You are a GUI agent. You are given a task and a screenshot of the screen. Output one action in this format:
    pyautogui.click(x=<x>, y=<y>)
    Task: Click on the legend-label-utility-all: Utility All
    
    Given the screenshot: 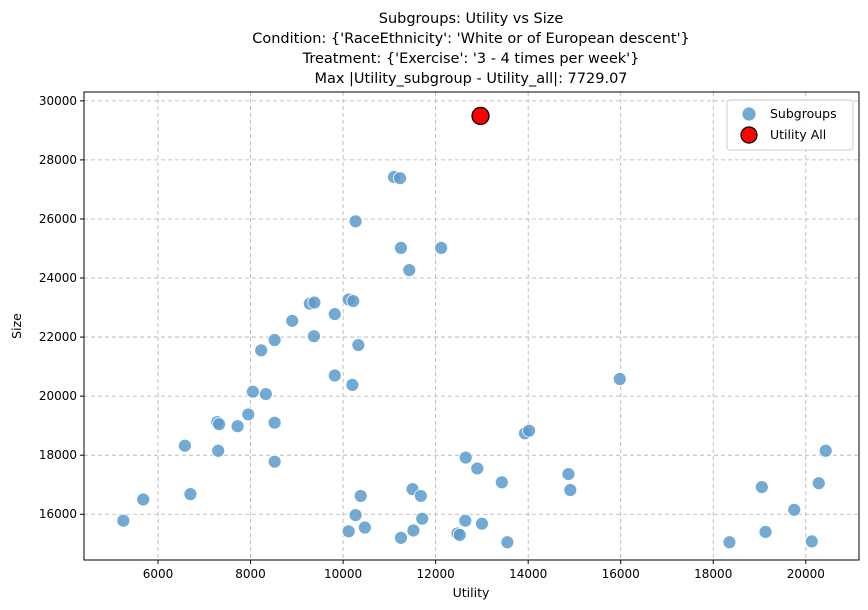 What is the action you would take?
    pyautogui.click(x=798, y=134)
    